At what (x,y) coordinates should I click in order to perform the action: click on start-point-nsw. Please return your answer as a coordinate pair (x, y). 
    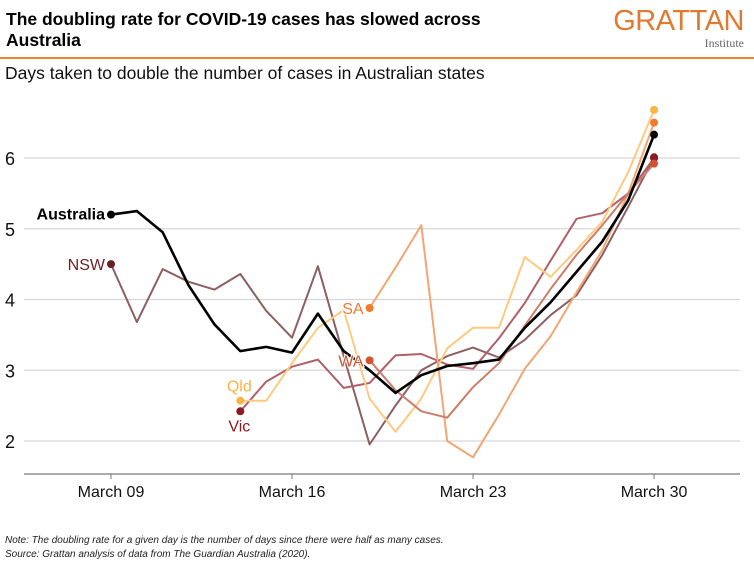
    Looking at the image, I should click on (111, 264).